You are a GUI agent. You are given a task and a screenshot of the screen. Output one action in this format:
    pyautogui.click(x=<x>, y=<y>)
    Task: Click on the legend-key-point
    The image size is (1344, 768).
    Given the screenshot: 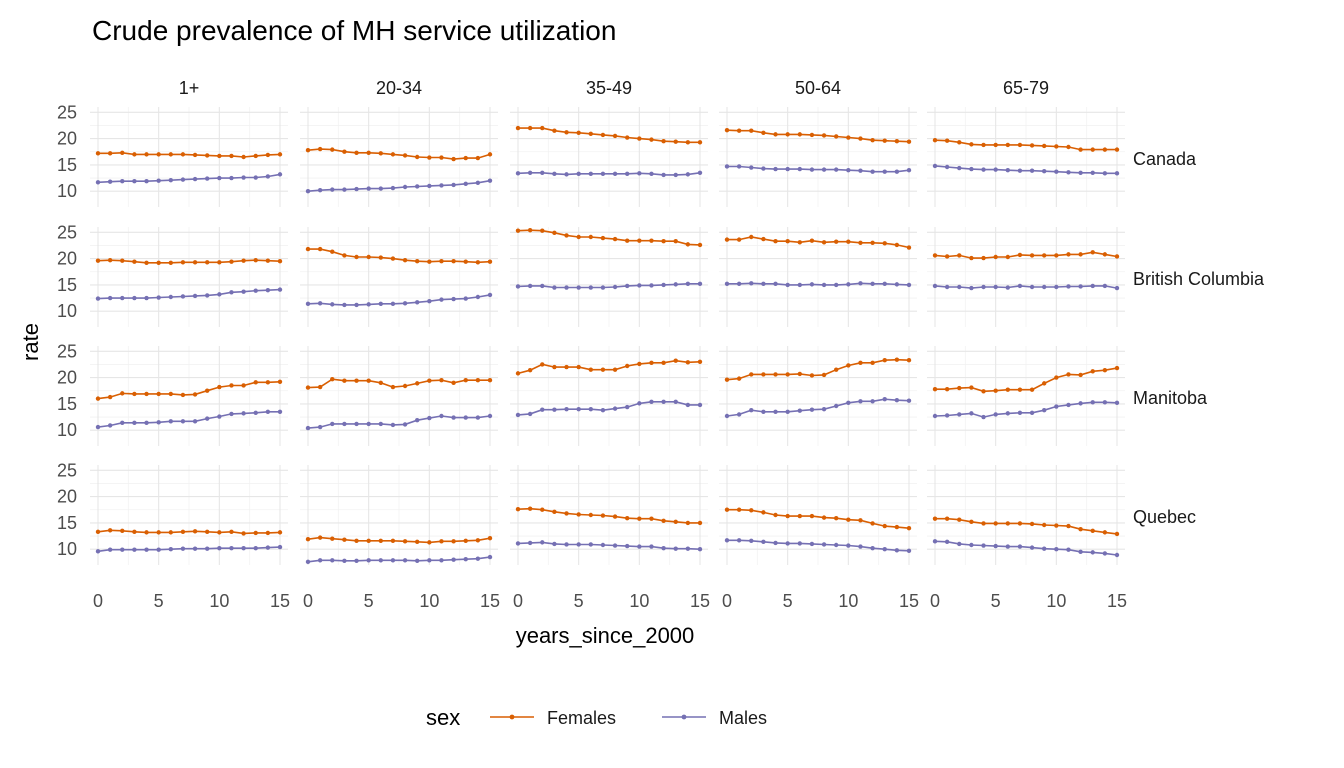 What is the action you would take?
    pyautogui.click(x=512, y=717)
    